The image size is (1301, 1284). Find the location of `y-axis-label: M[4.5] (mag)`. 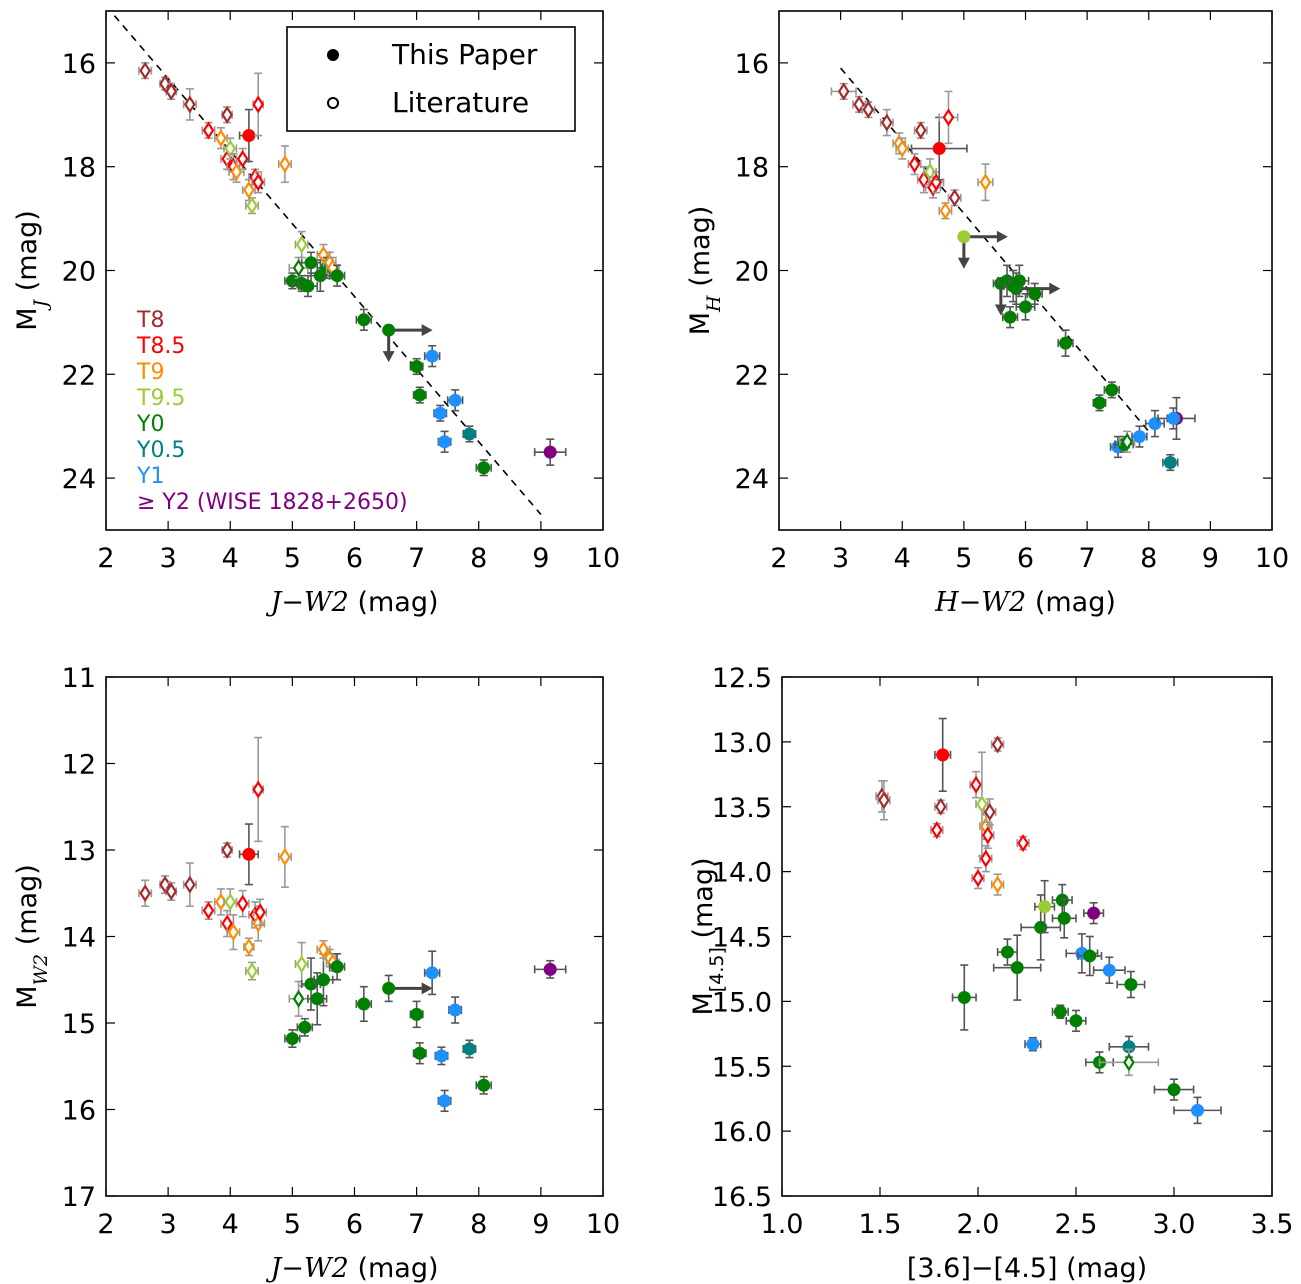

y-axis-label: M[4.5] (mag) is located at coordinates (708, 937).